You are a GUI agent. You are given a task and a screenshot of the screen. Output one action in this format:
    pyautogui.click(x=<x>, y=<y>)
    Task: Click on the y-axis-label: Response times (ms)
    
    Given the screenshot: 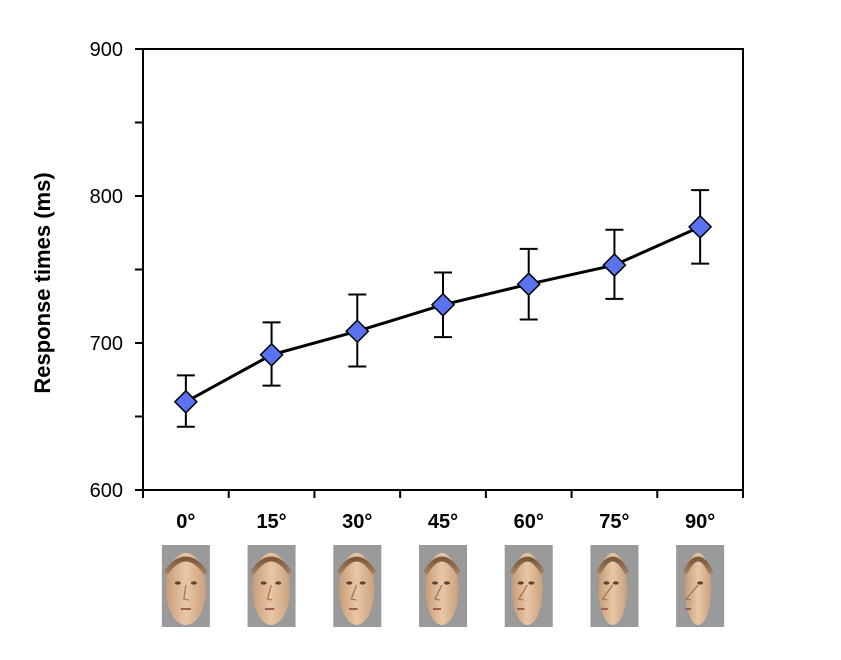 What is the action you would take?
    pyautogui.click(x=42, y=282)
    